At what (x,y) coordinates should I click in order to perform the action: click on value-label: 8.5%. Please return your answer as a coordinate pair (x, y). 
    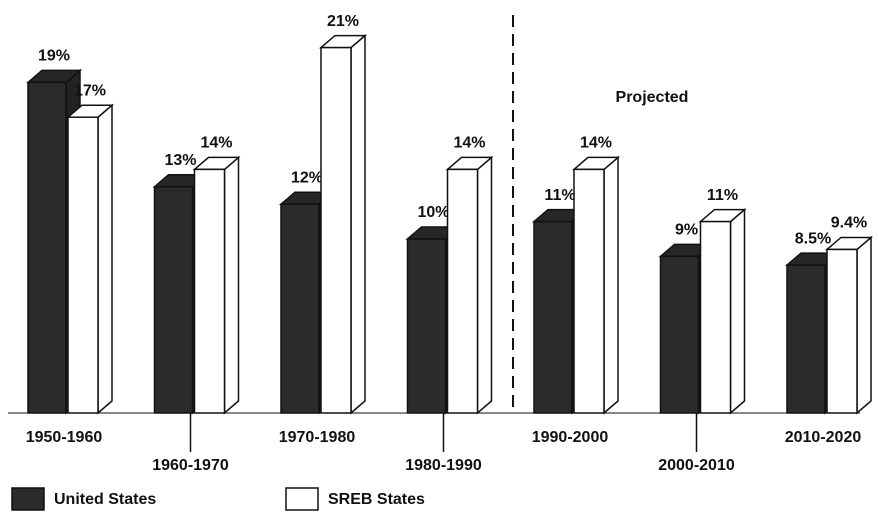
    Looking at the image, I should click on (813, 238).